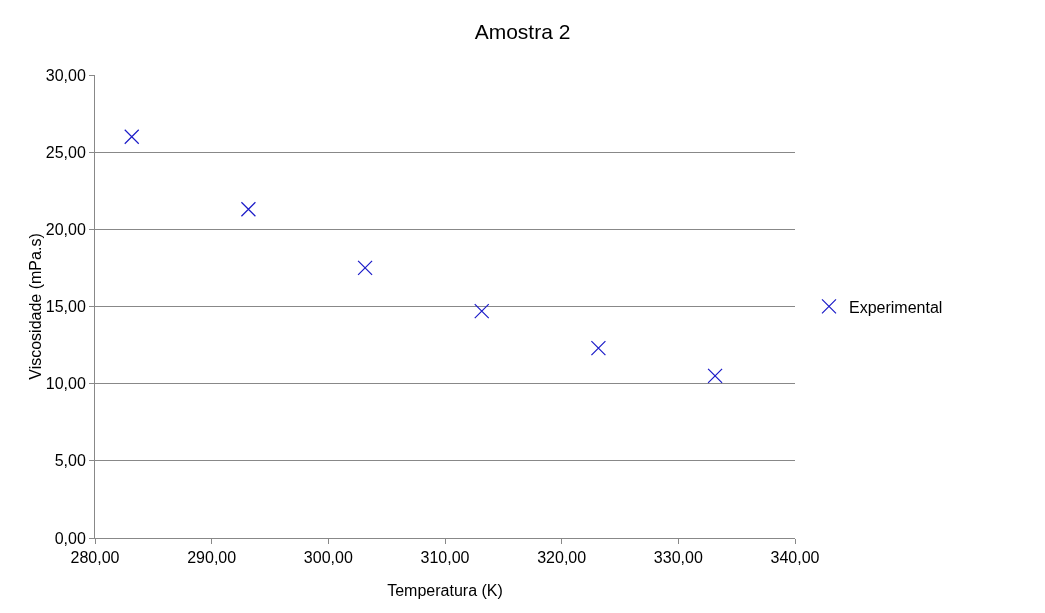  I want to click on x-tick-label: 310,00, so click(445, 558).